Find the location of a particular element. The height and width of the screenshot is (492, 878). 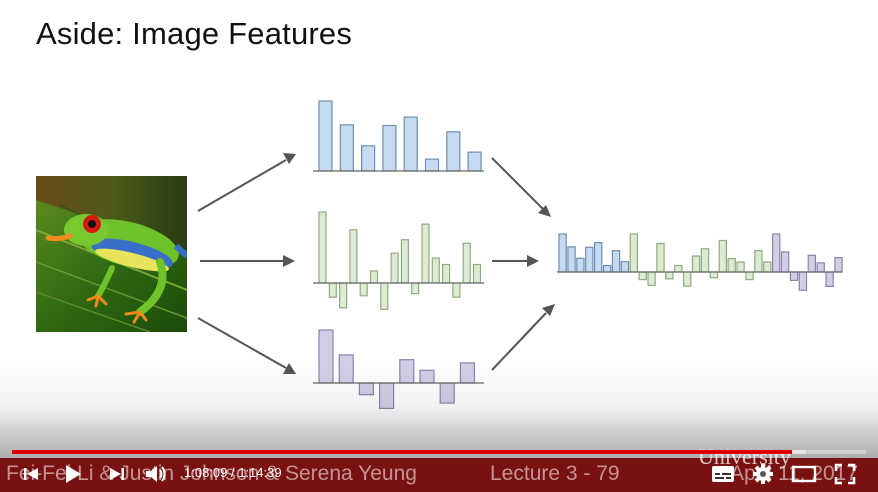

theater-mode-button is located at coordinates (804, 474).